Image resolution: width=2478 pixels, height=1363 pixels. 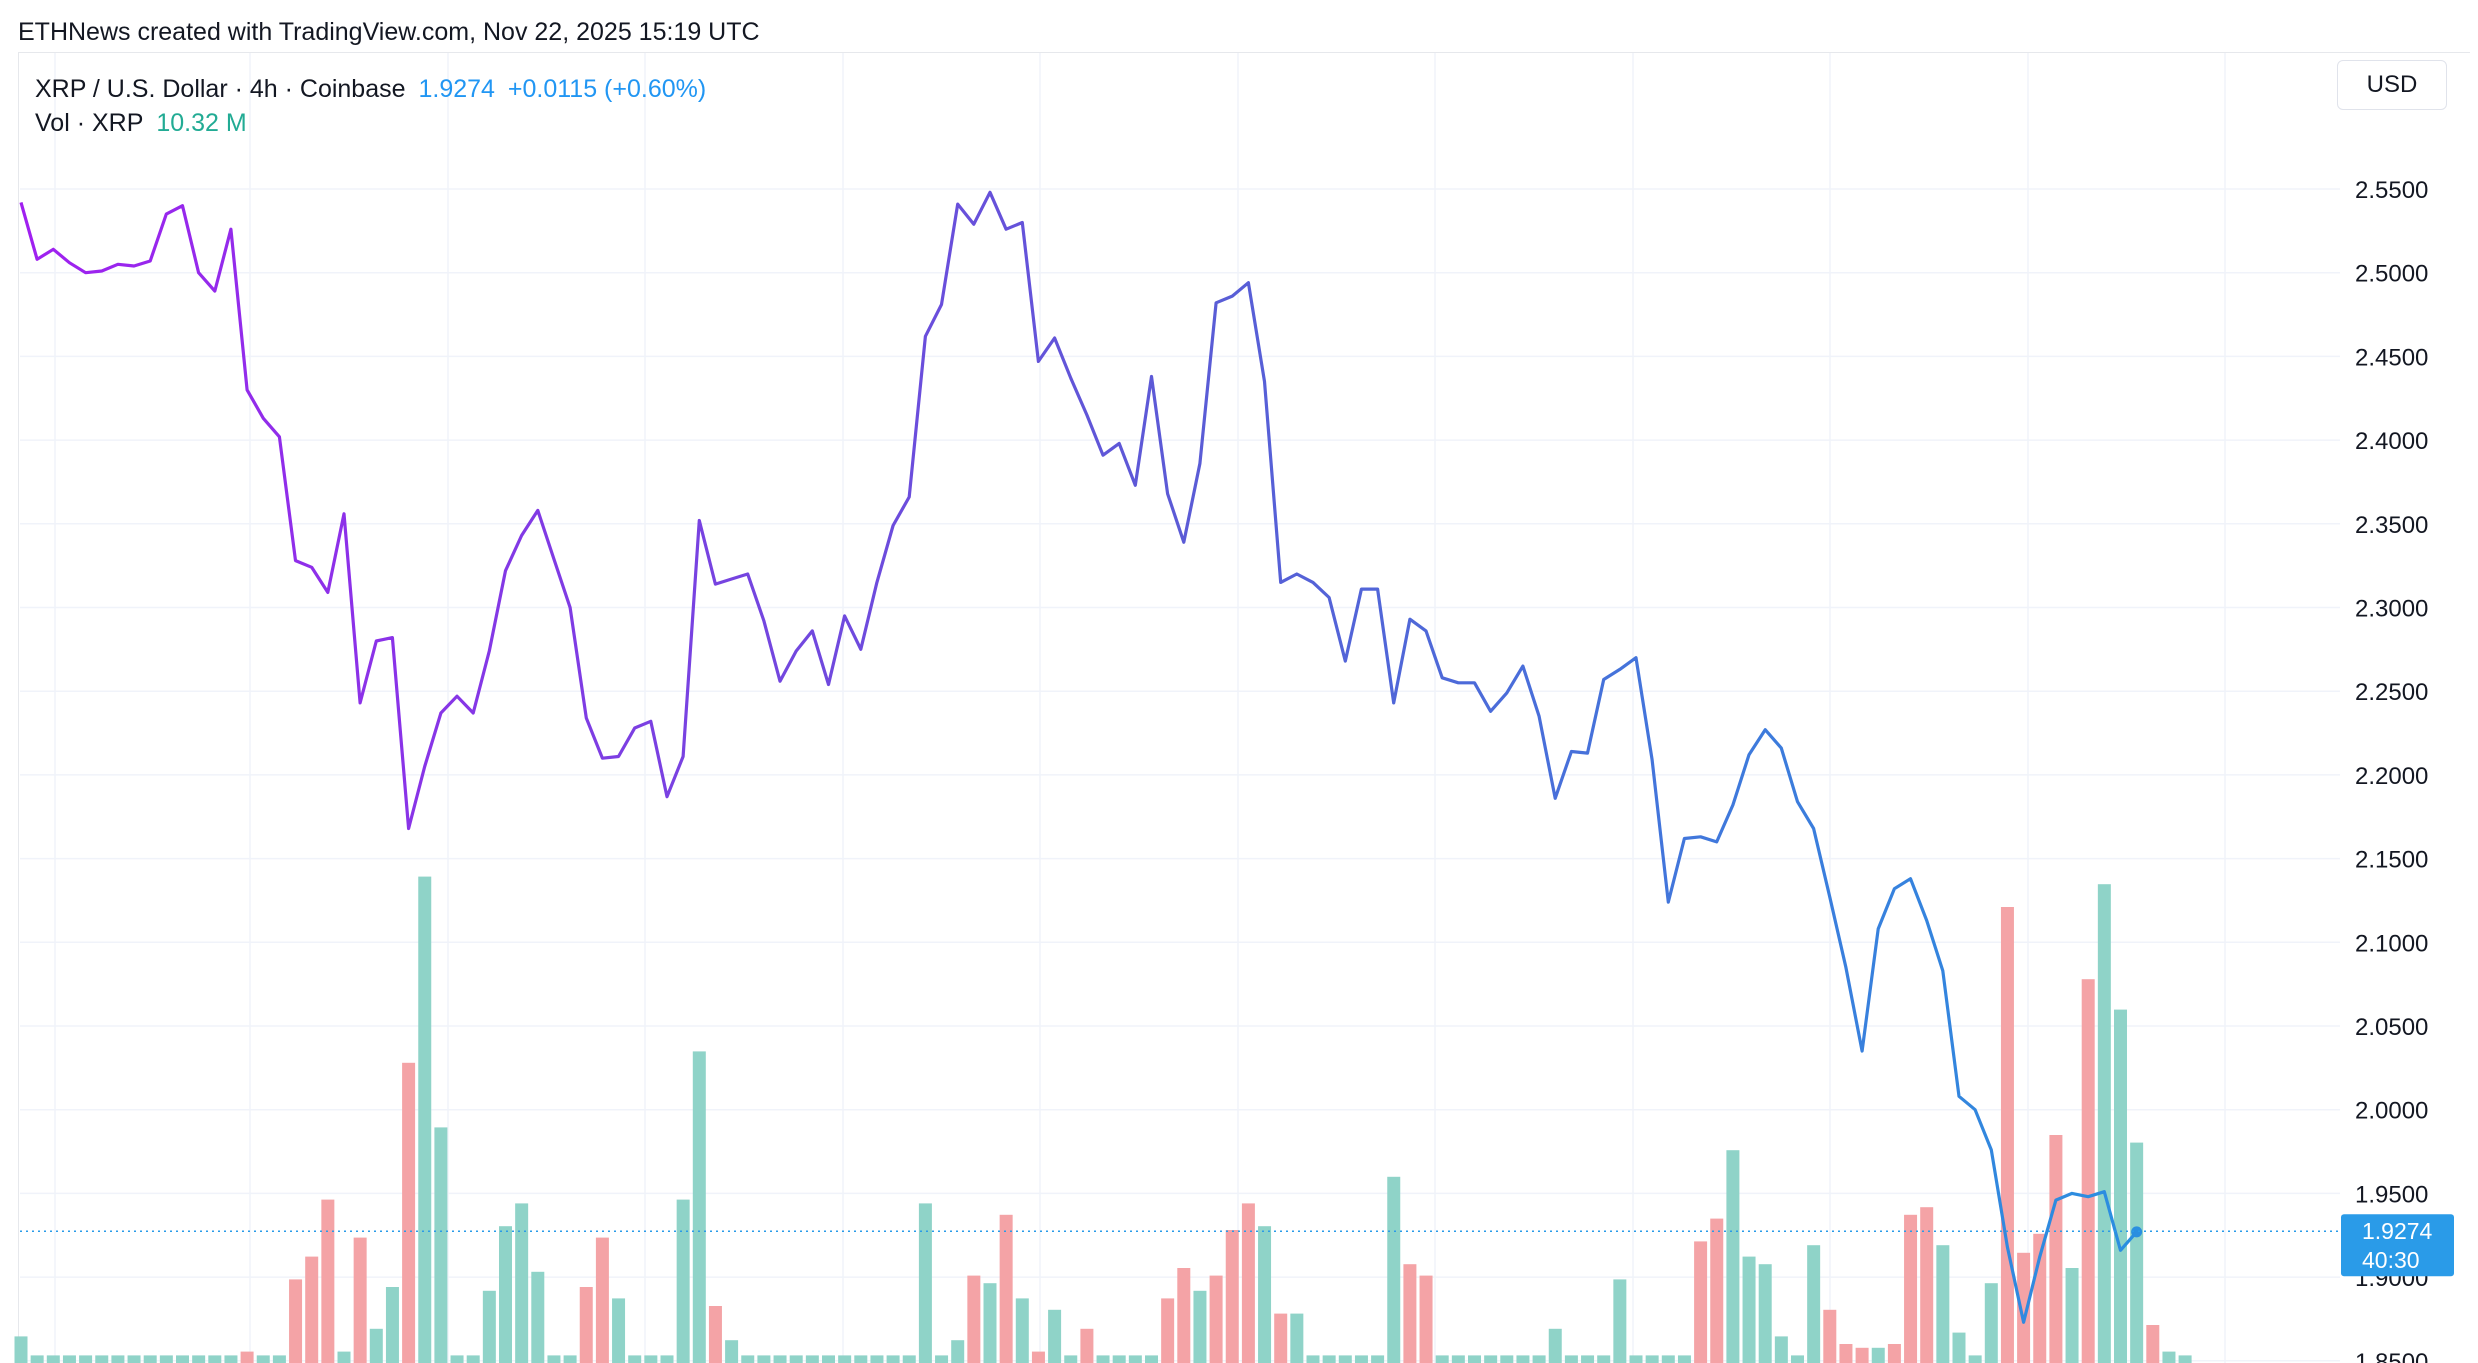 I want to click on price-badge-countdown: 40:30, so click(x=2391, y=1260).